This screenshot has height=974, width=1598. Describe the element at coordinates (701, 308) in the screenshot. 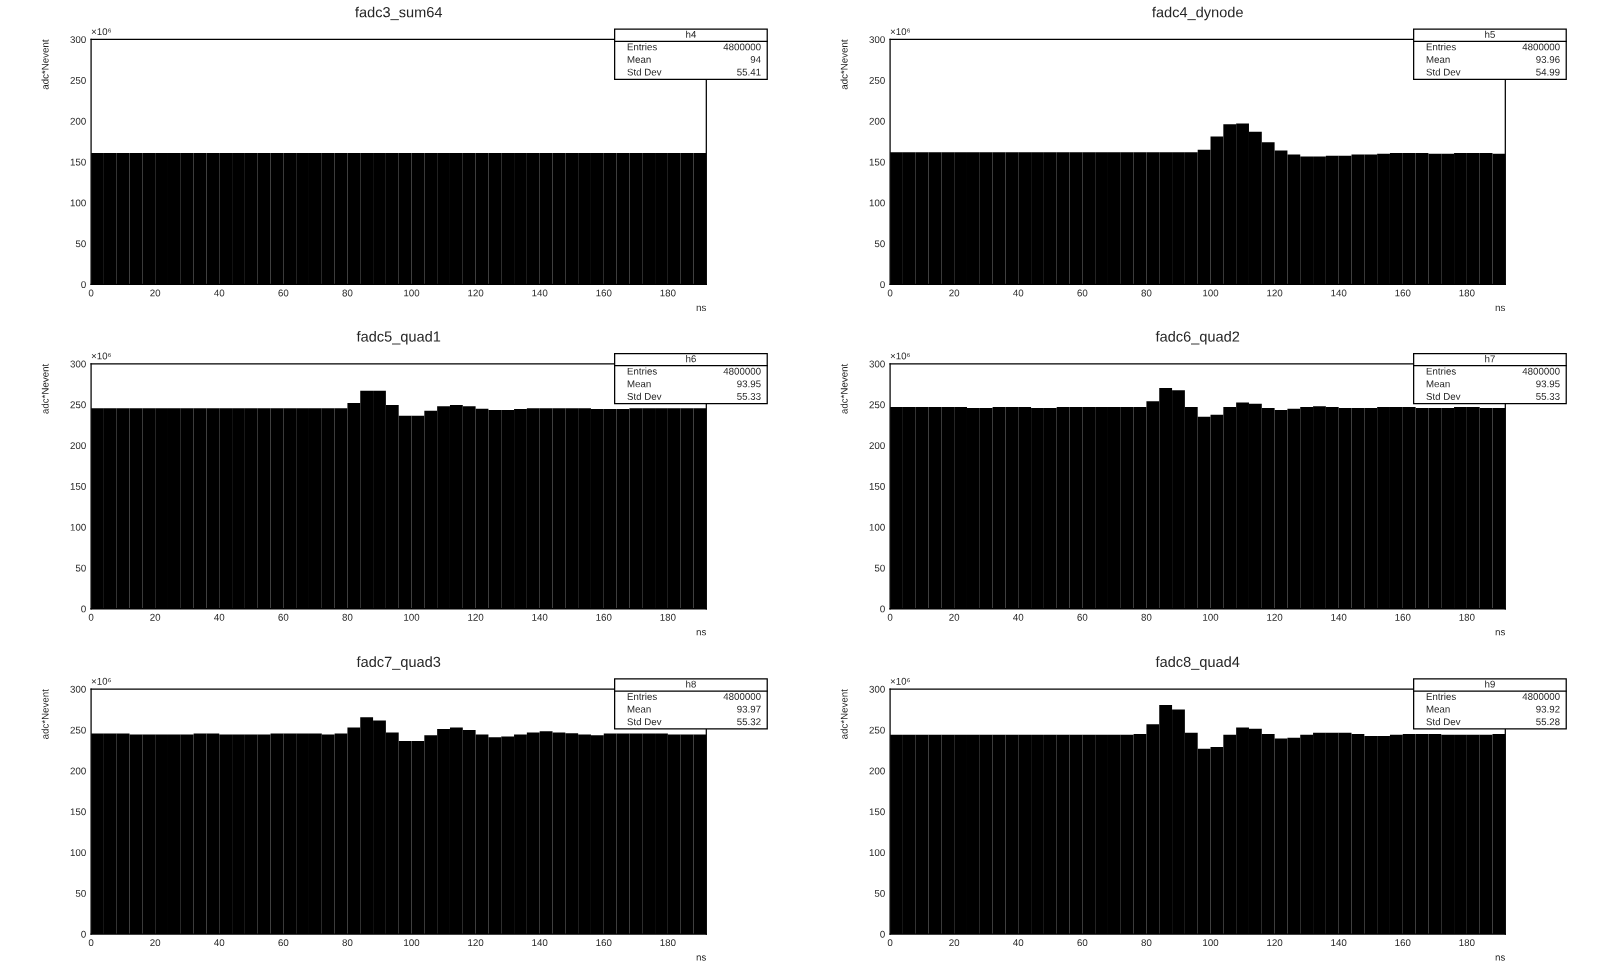

I see `x-axis-title: ns` at that location.